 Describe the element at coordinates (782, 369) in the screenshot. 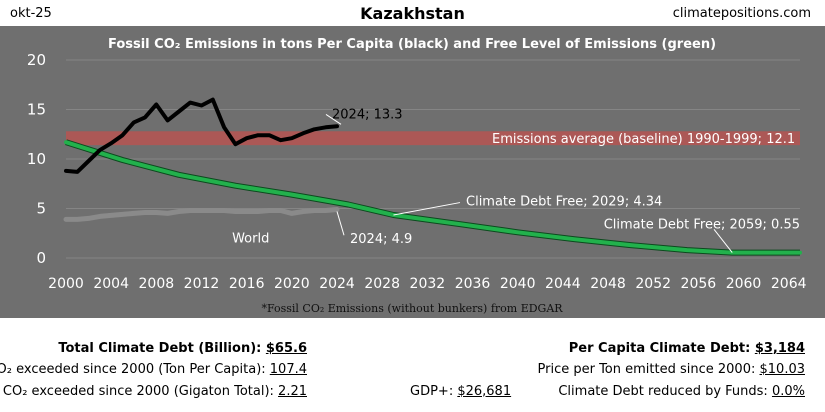

I see `price-per-ton-value: $10.03` at that location.